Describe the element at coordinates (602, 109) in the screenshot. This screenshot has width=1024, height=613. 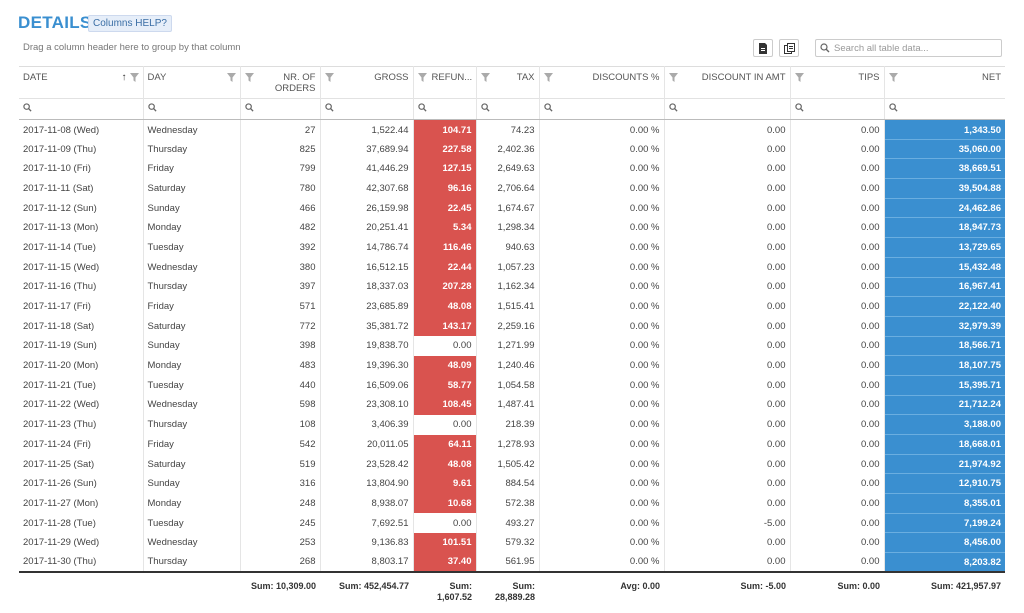
I see `column-filter-discounts-pct` at that location.